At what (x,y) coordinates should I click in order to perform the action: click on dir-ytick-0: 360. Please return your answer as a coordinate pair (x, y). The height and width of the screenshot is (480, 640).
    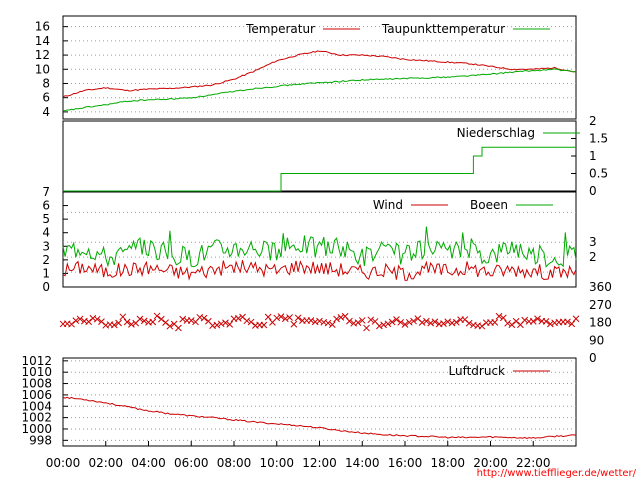
    Looking at the image, I should click on (600, 287).